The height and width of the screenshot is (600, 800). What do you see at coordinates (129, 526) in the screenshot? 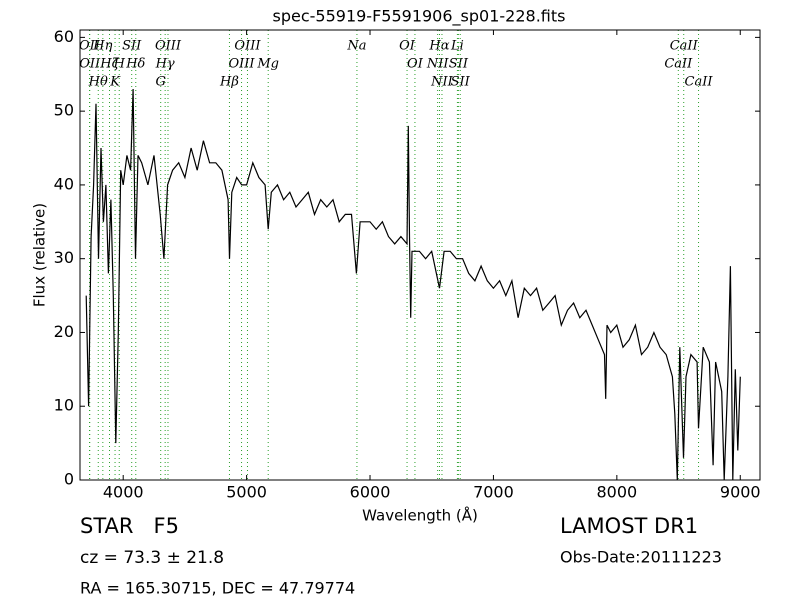
I see `class-text: STAR F5` at bounding box center [129, 526].